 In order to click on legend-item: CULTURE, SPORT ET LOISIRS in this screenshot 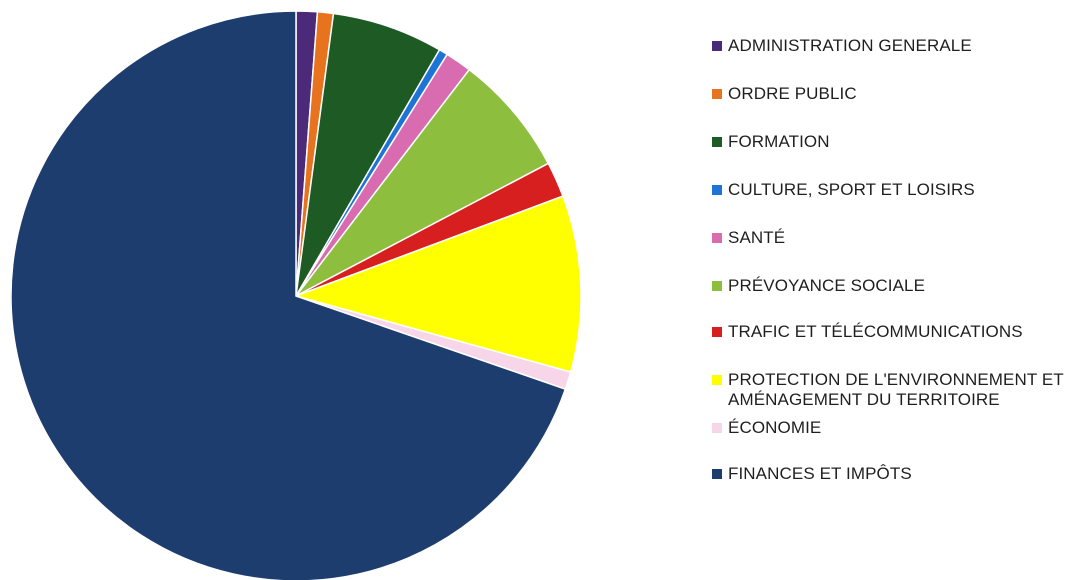, I will do `click(843, 190)`.